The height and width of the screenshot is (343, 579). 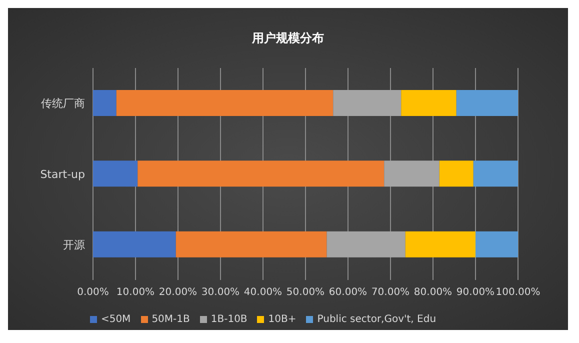 What do you see at coordinates (348, 292) in the screenshot?
I see `x-tick-label: 60.00%` at bounding box center [348, 292].